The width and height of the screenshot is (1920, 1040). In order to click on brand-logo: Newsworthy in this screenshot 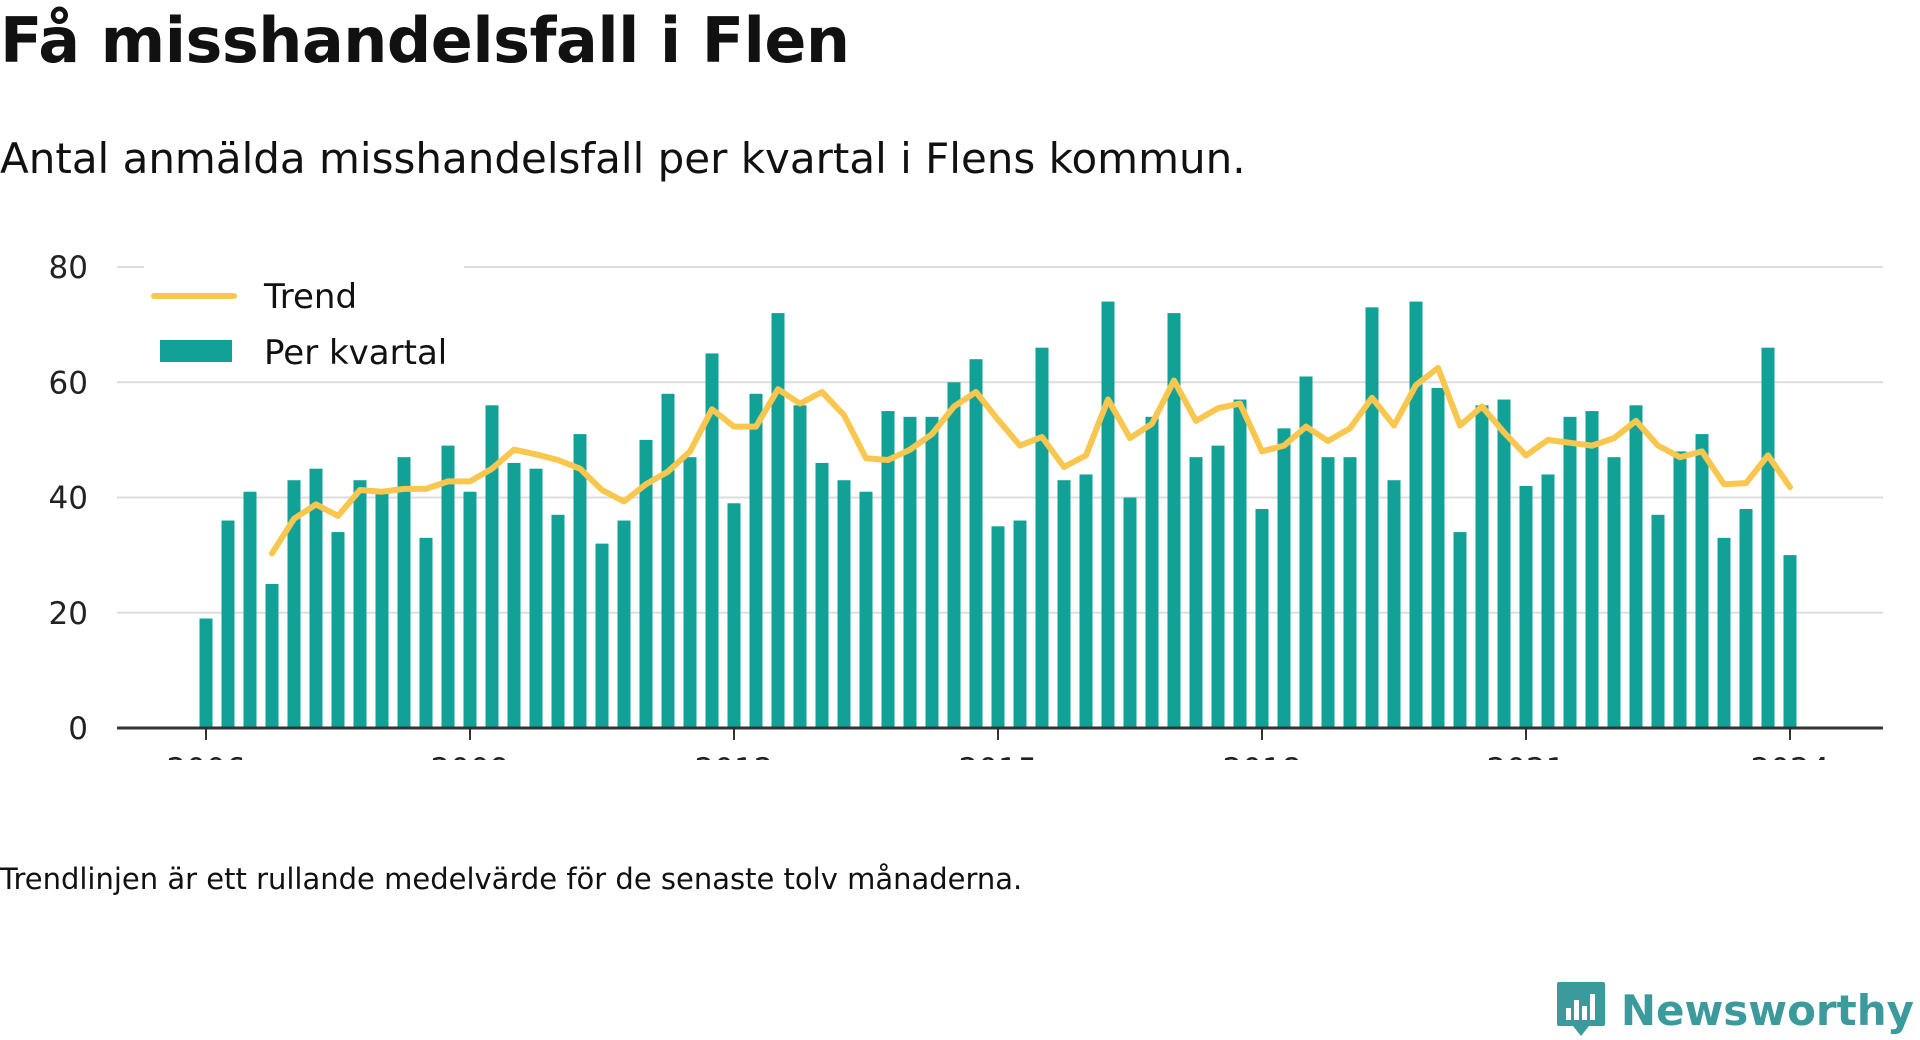, I will do `click(1734, 1010)`.